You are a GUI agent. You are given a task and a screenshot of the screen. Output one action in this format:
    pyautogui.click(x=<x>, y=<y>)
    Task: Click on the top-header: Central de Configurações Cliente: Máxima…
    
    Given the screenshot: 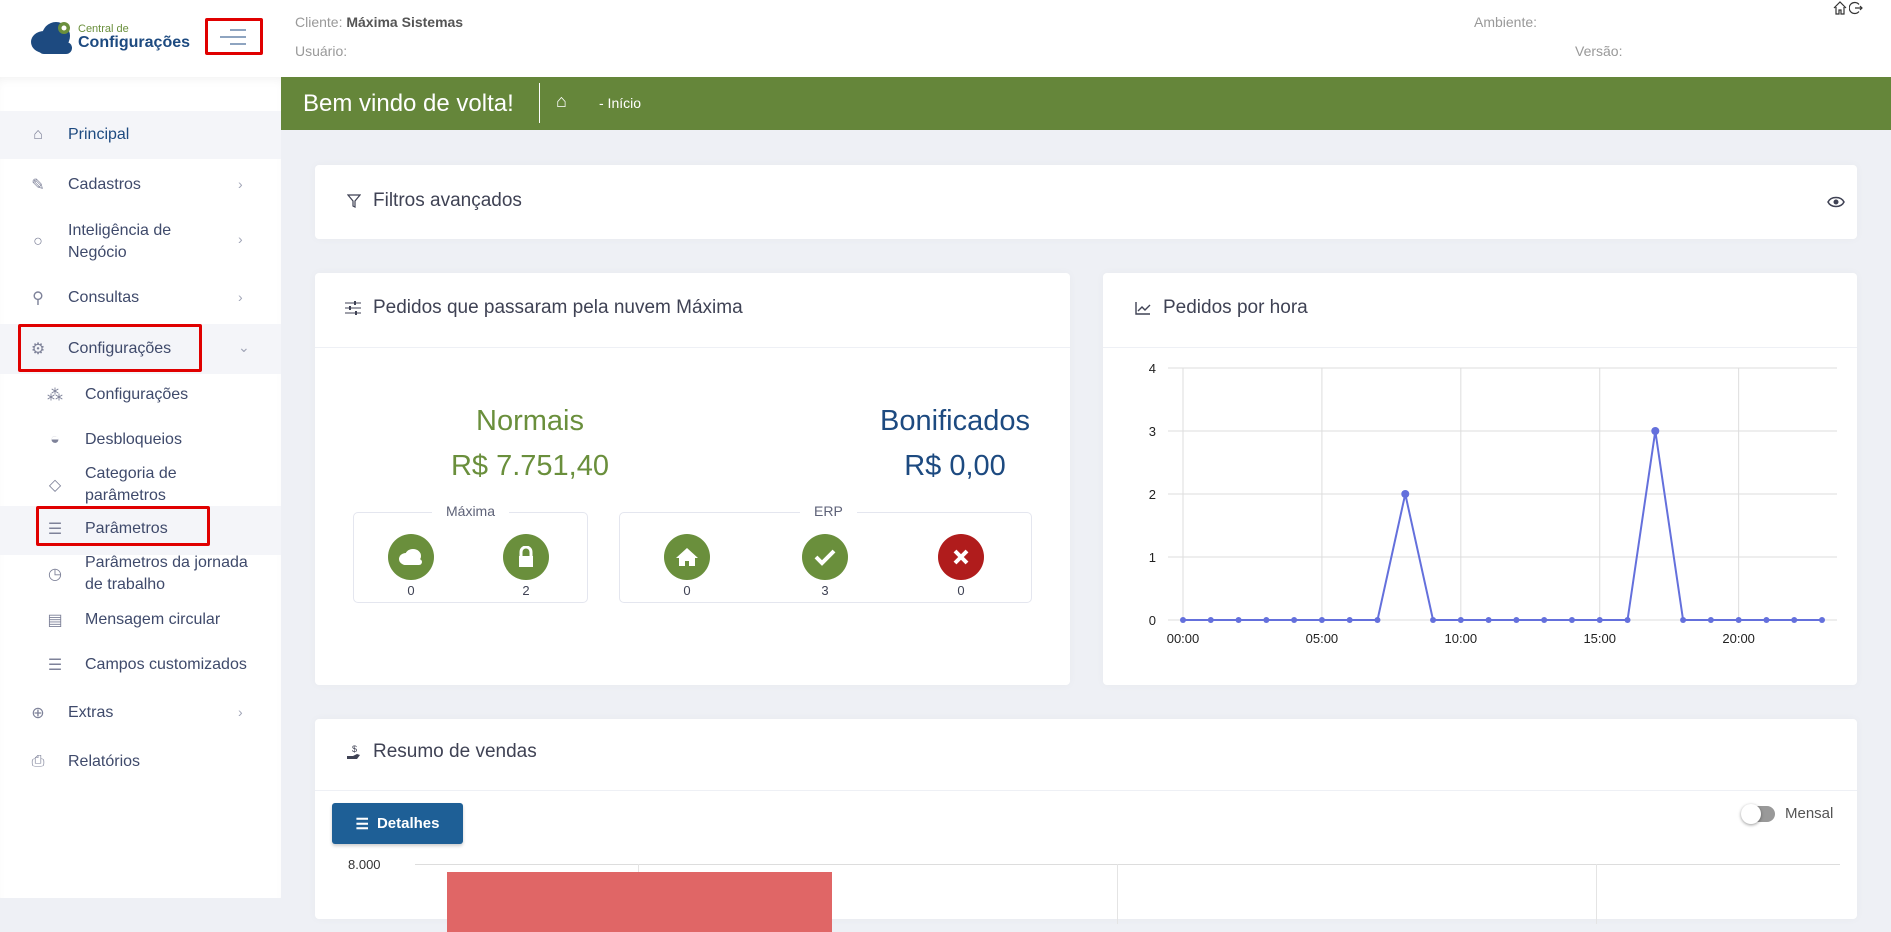 What is the action you would take?
    pyautogui.click(x=945, y=38)
    